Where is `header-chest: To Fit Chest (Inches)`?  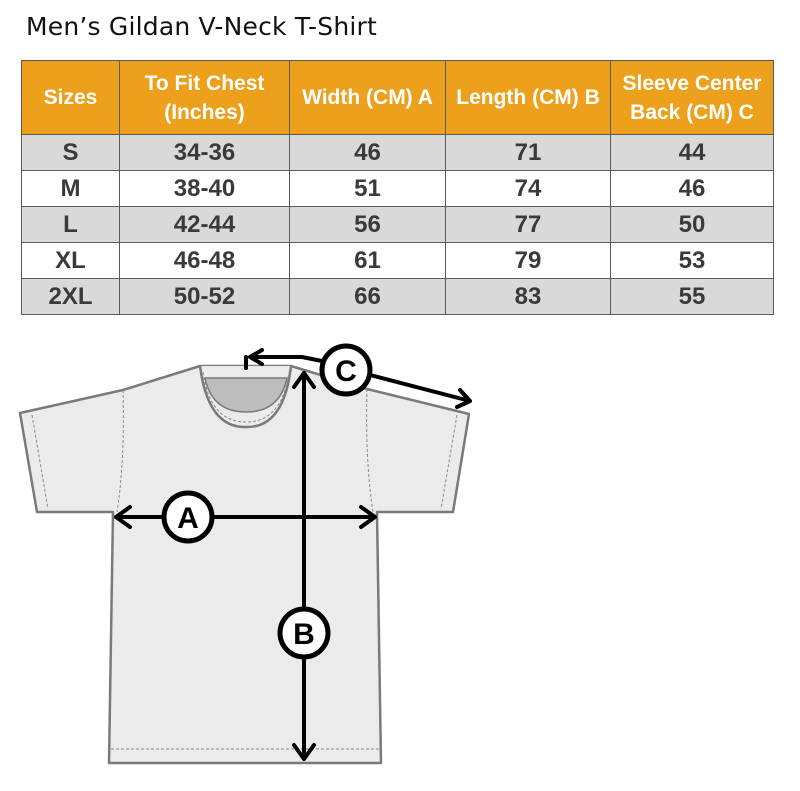
header-chest: To Fit Chest (Inches) is located at coordinates (204, 97).